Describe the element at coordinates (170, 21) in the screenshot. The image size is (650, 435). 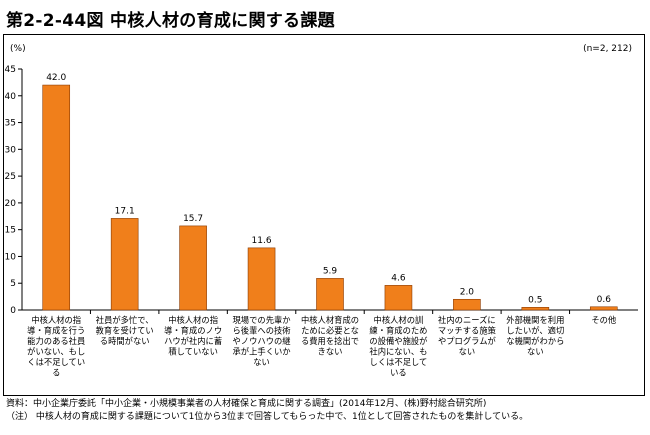
I see `chart-title: 第2-2-44図 中核人材の育成に関する課題` at that location.